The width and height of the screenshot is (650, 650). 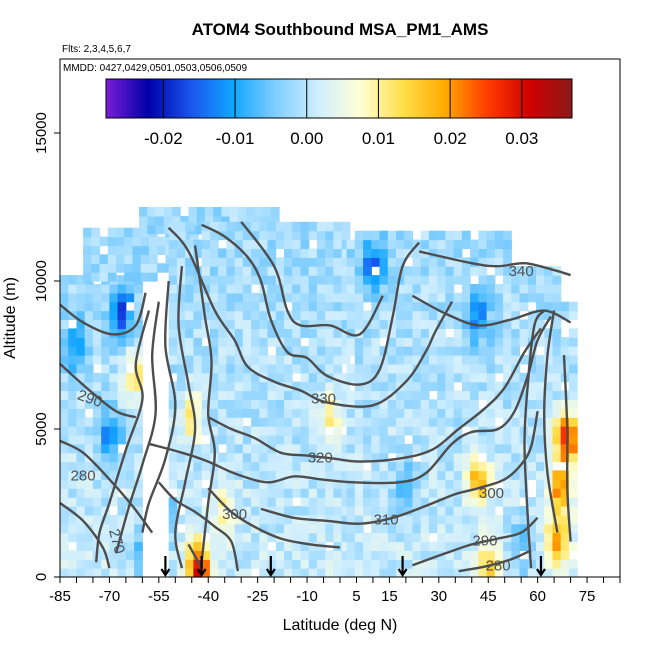 What do you see at coordinates (541, 566) in the screenshot?
I see `profile-marker-arrow` at bounding box center [541, 566].